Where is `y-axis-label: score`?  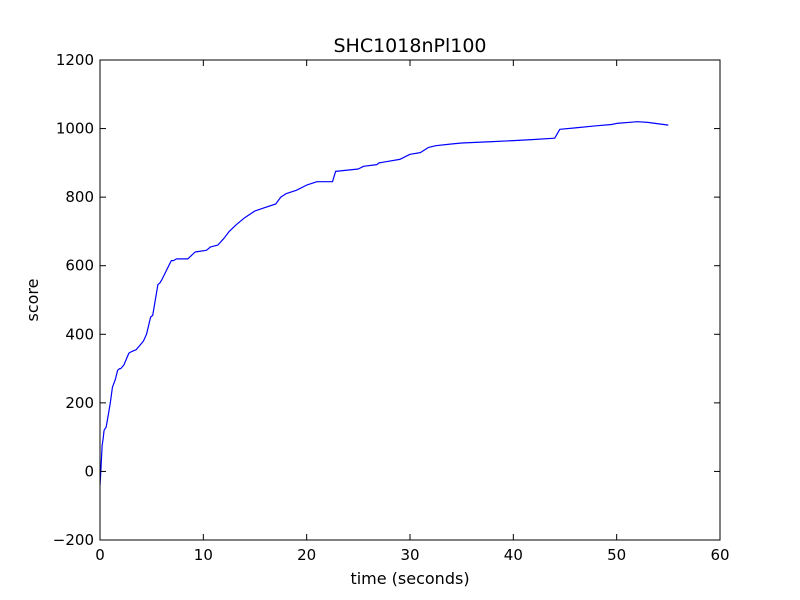
y-axis-label: score is located at coordinates (32, 300).